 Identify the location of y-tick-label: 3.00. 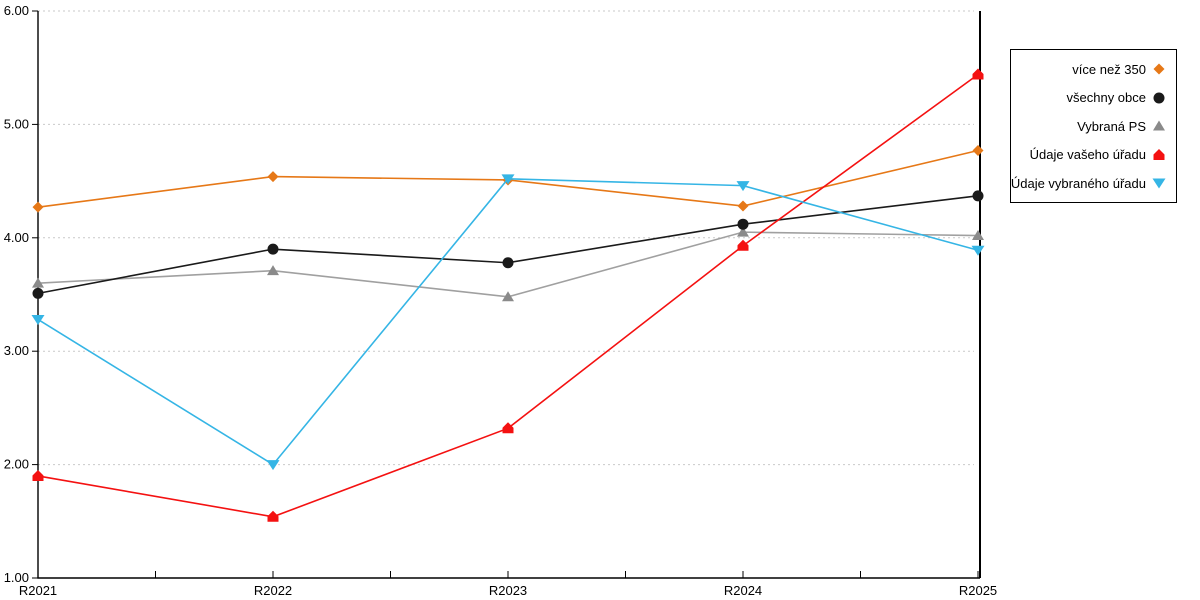
(16, 350).